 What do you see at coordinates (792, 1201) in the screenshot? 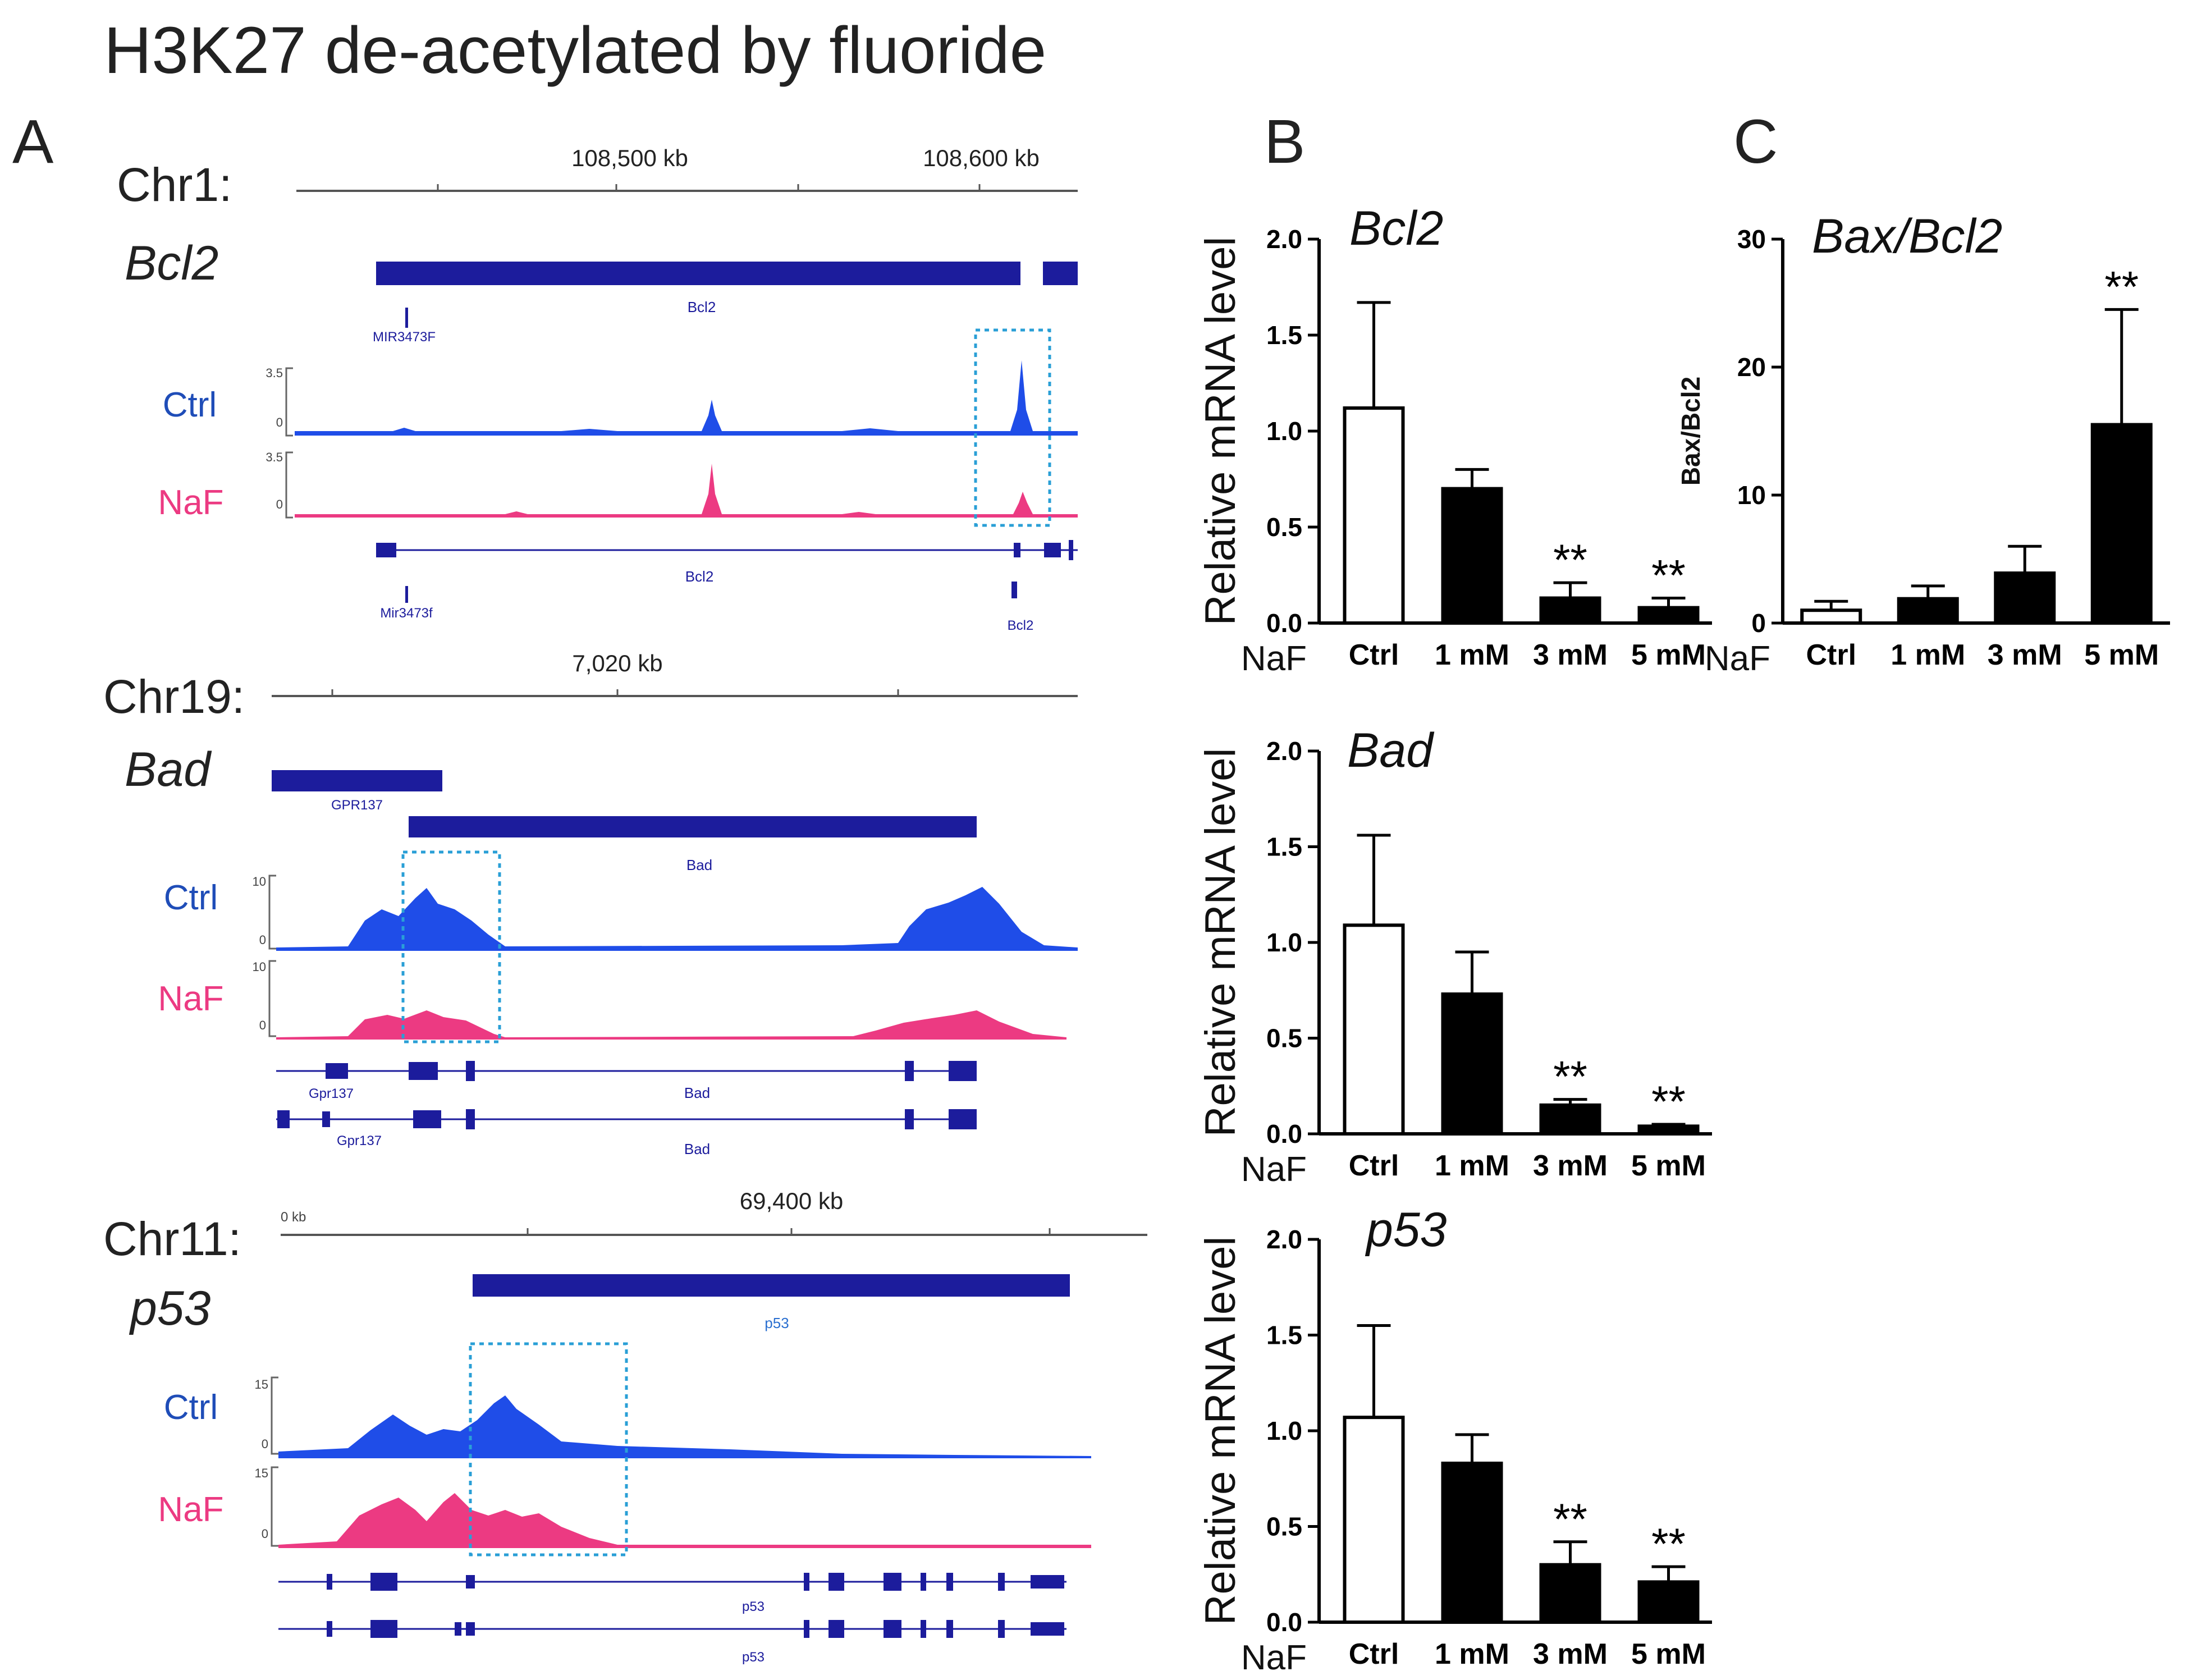
I see `ruler-label: 69,400 kb` at bounding box center [792, 1201].